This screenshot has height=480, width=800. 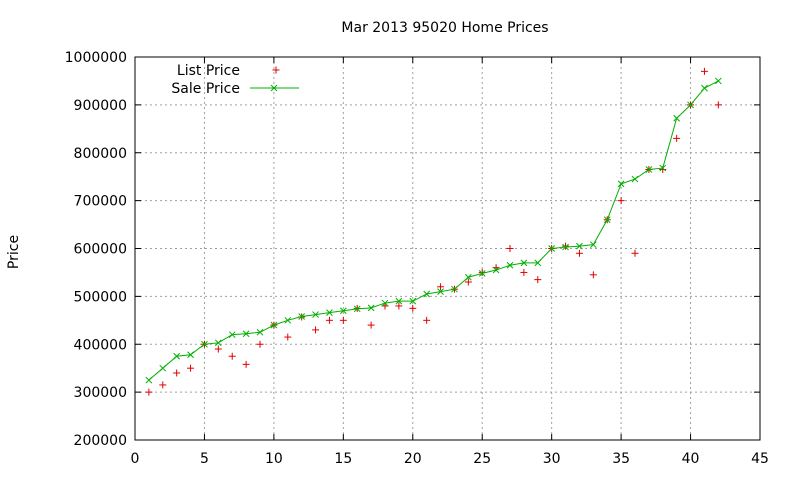 What do you see at coordinates (552, 459) in the screenshot?
I see `x-tick-label: 30` at bounding box center [552, 459].